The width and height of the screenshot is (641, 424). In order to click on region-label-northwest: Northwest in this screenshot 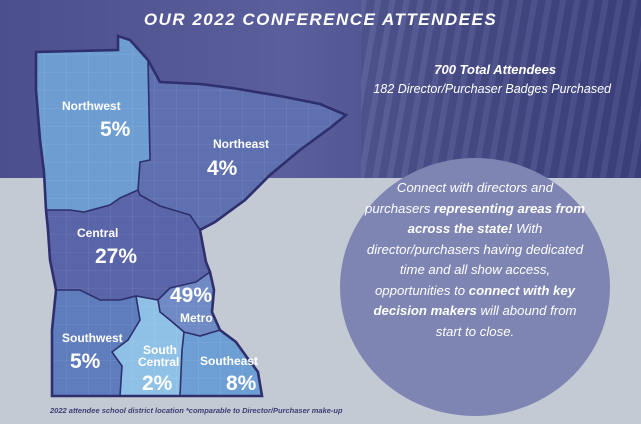, I will do `click(91, 106)`.